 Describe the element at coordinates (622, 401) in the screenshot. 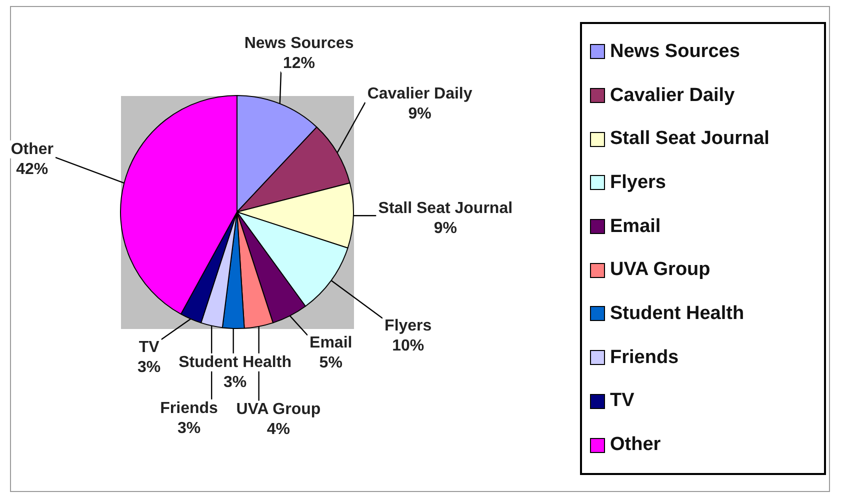

I see `legend-label: TV` at that location.